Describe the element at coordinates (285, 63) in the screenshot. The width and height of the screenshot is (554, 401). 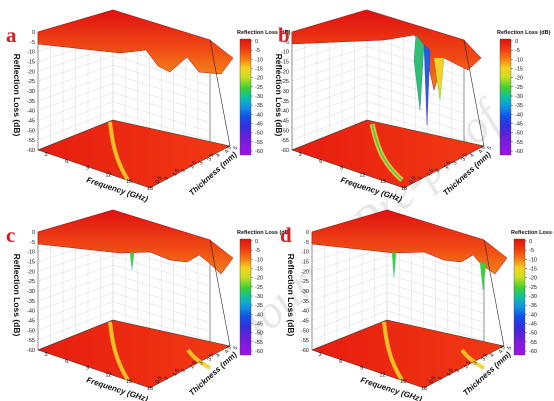
I see `z-tick-label: -15` at that location.